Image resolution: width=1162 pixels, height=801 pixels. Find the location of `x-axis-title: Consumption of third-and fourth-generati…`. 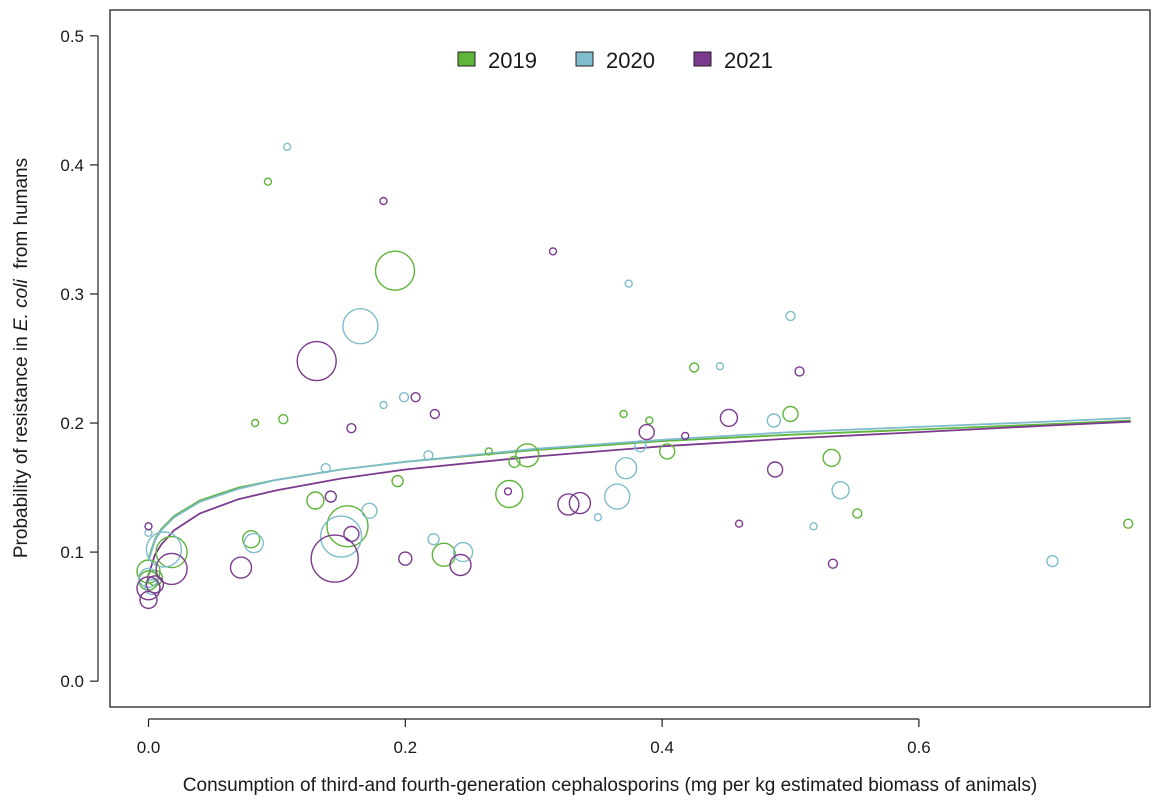

x-axis-title: Consumption of third-and fourth-generati… is located at coordinates (610, 785).